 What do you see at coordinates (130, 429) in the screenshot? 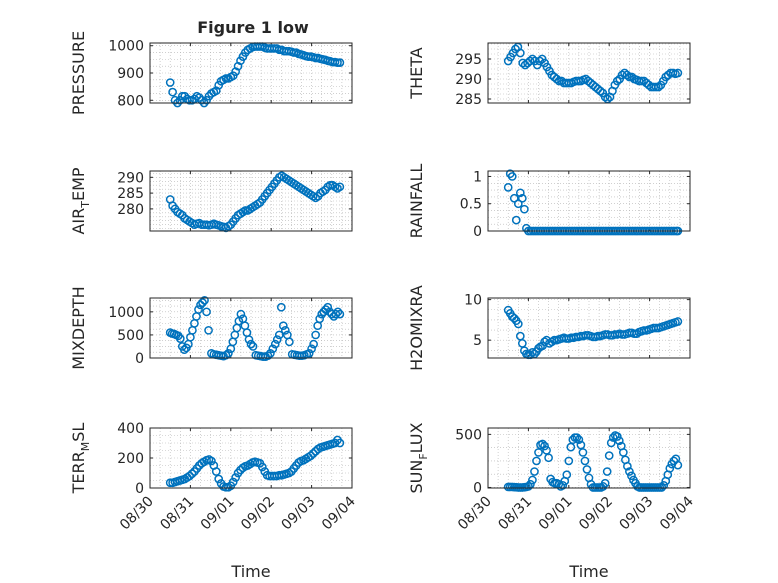
I see `y-tick-label: 400` at bounding box center [130, 429].